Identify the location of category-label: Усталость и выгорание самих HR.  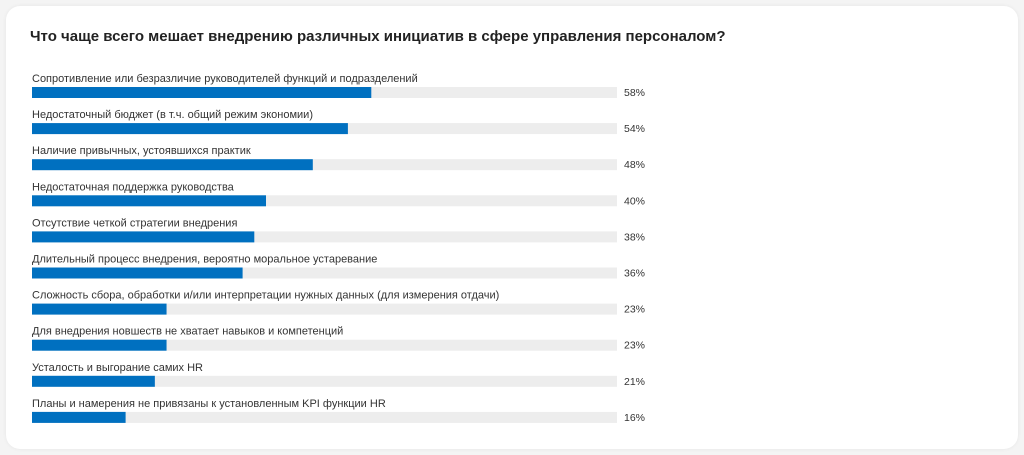
(117, 368).